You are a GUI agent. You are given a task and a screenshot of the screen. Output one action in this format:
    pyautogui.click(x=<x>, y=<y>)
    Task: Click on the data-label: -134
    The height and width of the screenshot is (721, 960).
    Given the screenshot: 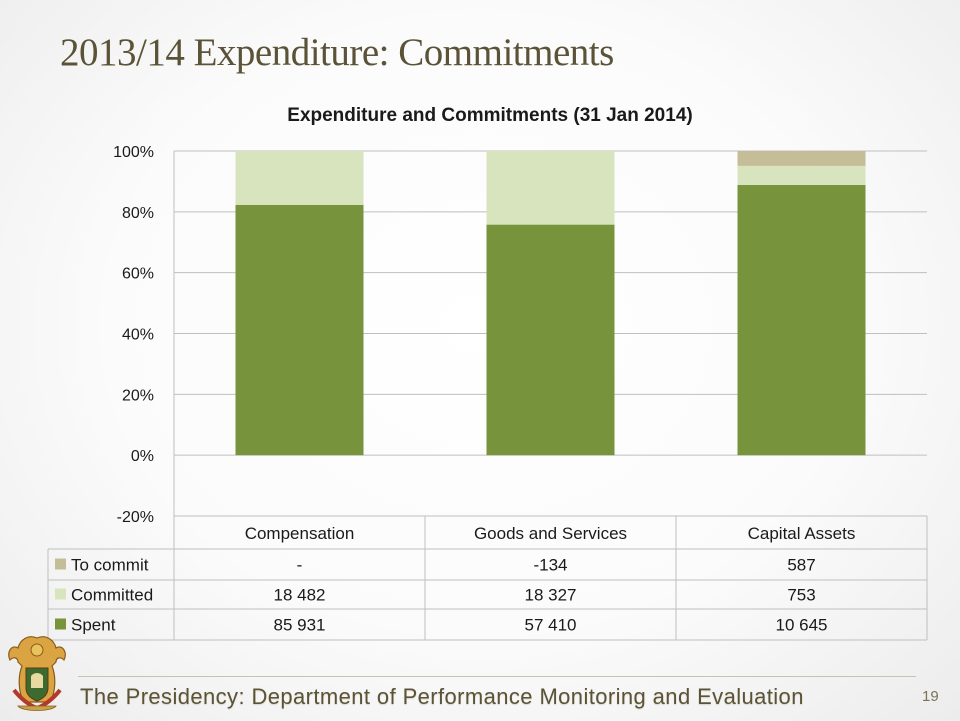 What is the action you would take?
    pyautogui.click(x=550, y=565)
    